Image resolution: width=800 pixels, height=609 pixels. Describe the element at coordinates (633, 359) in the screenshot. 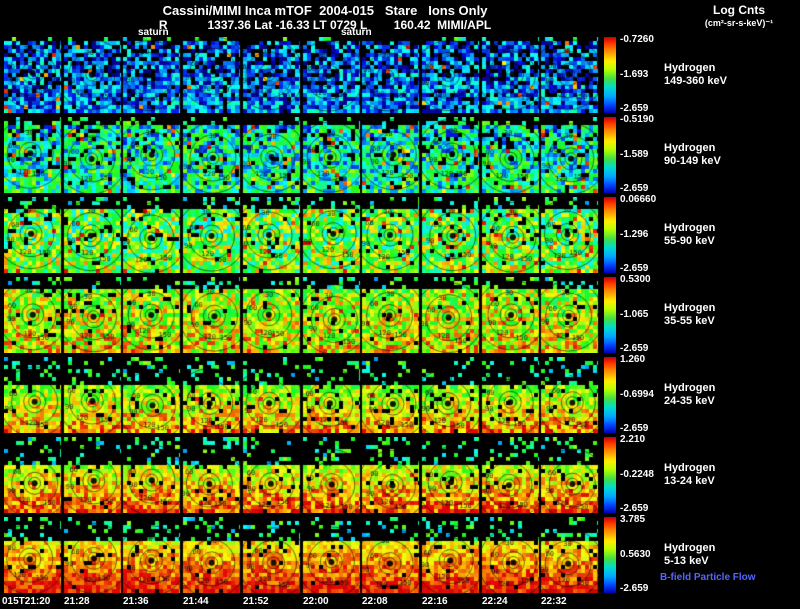

I see `scale-max: 1.260` at that location.